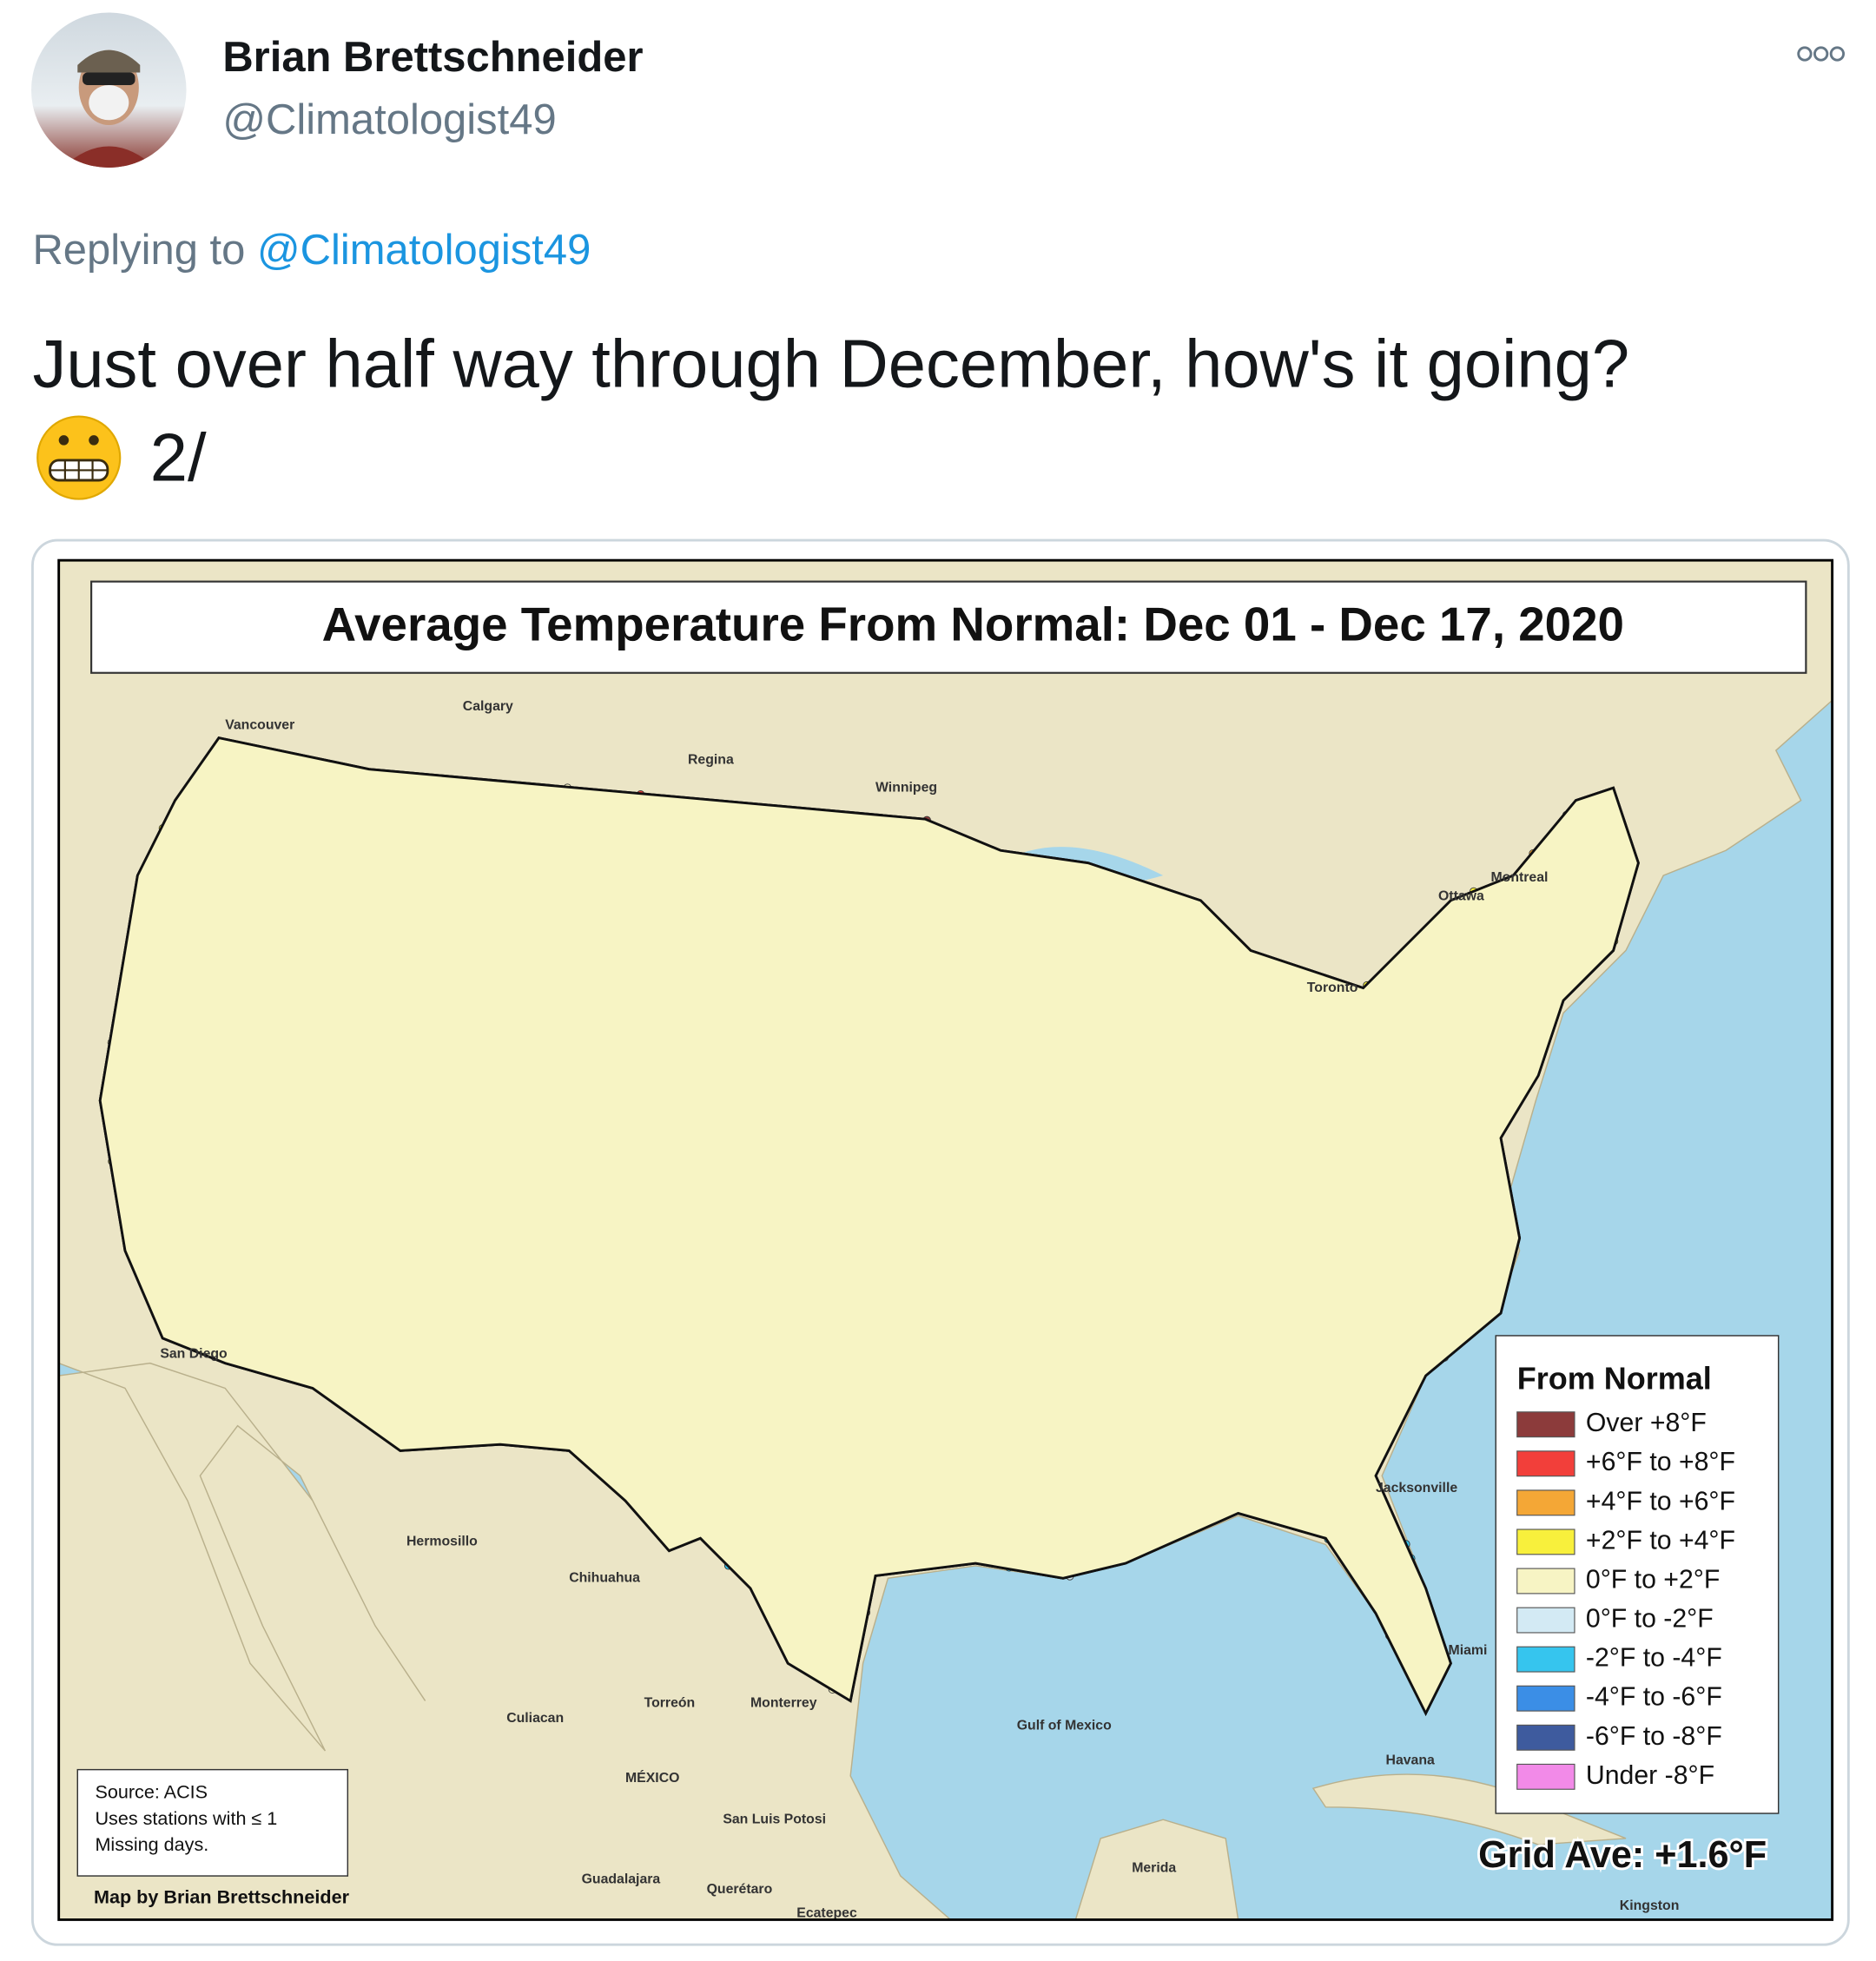  What do you see at coordinates (1622, 1855) in the screenshot?
I see `grid-average: Grid Ave: +1.6°F` at bounding box center [1622, 1855].